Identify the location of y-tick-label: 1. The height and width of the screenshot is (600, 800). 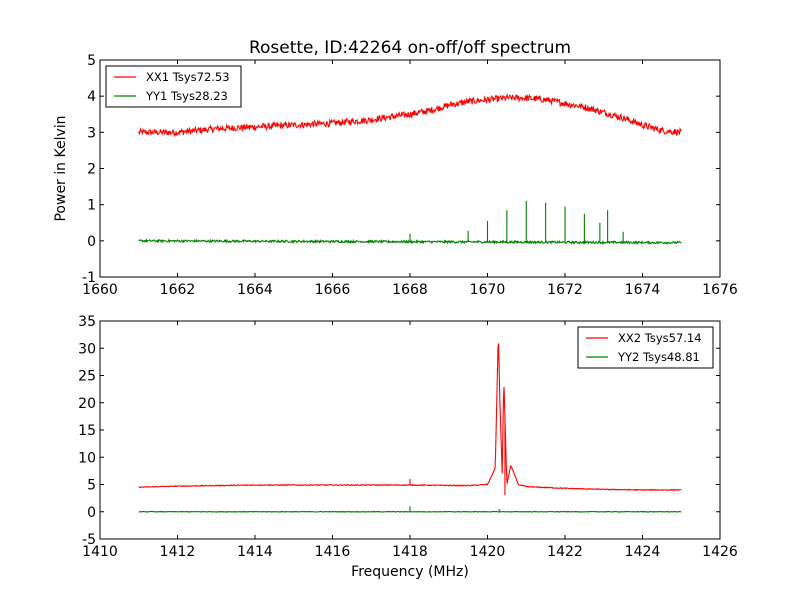
(91, 206).